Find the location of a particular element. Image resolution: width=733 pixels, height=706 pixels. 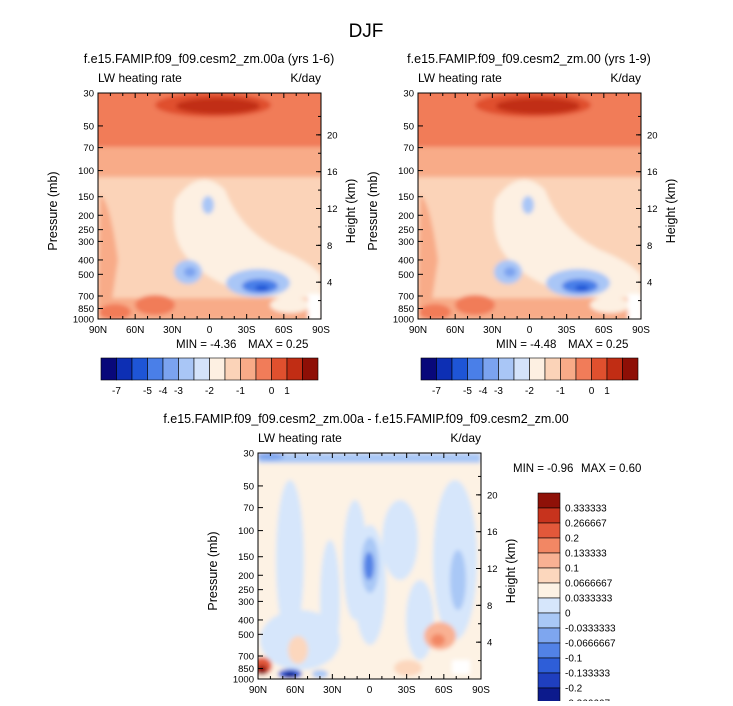

panel-b-min: MIN = -4.48 is located at coordinates (526, 345).